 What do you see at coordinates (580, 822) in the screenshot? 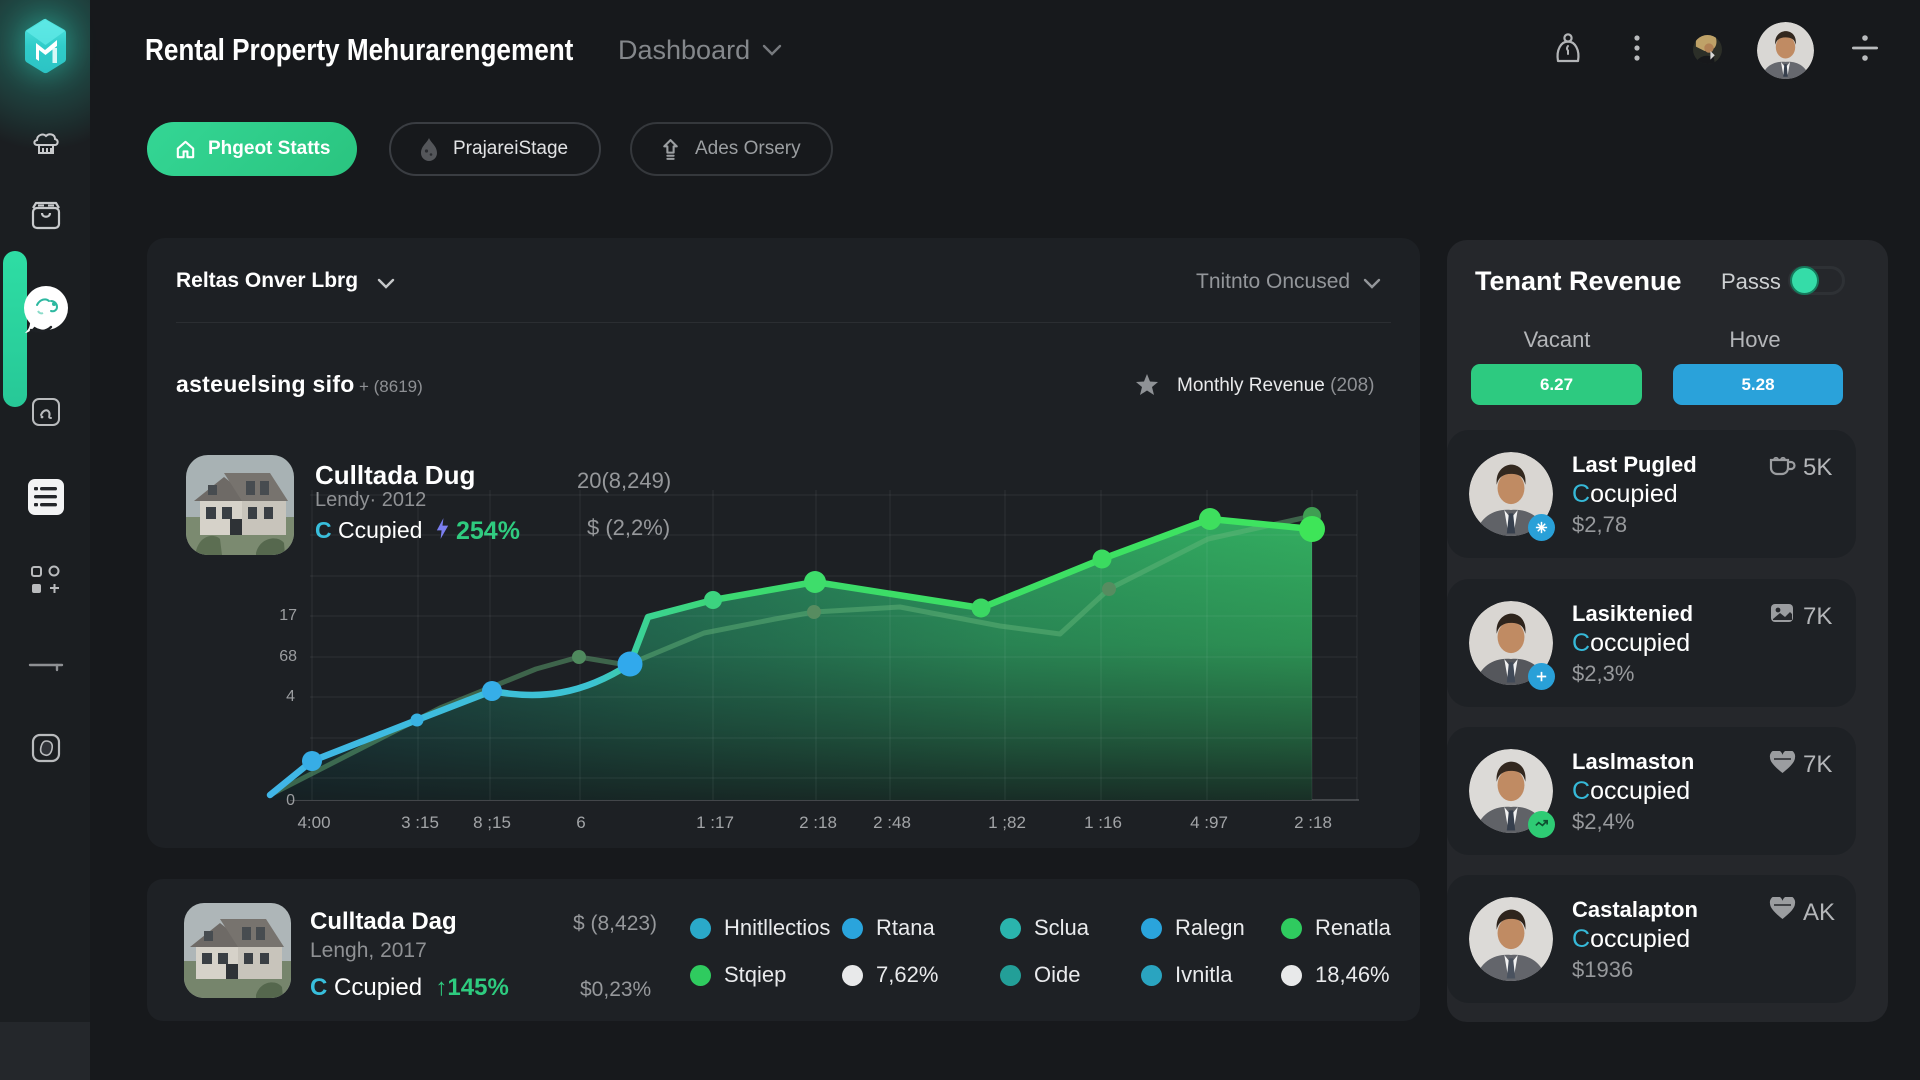
I see `svg-text: 6` at bounding box center [580, 822].